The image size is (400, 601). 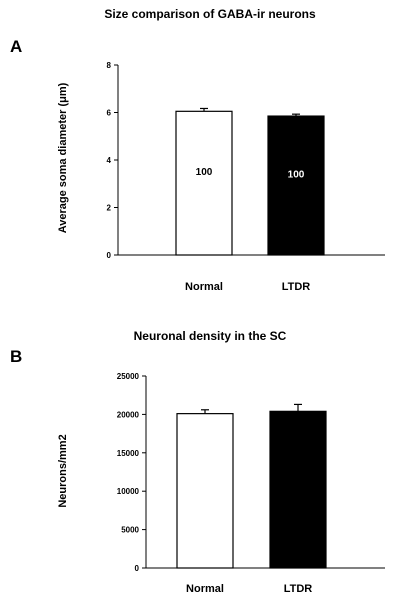 I want to click on chart-a-bar-normal, so click(x=204, y=183).